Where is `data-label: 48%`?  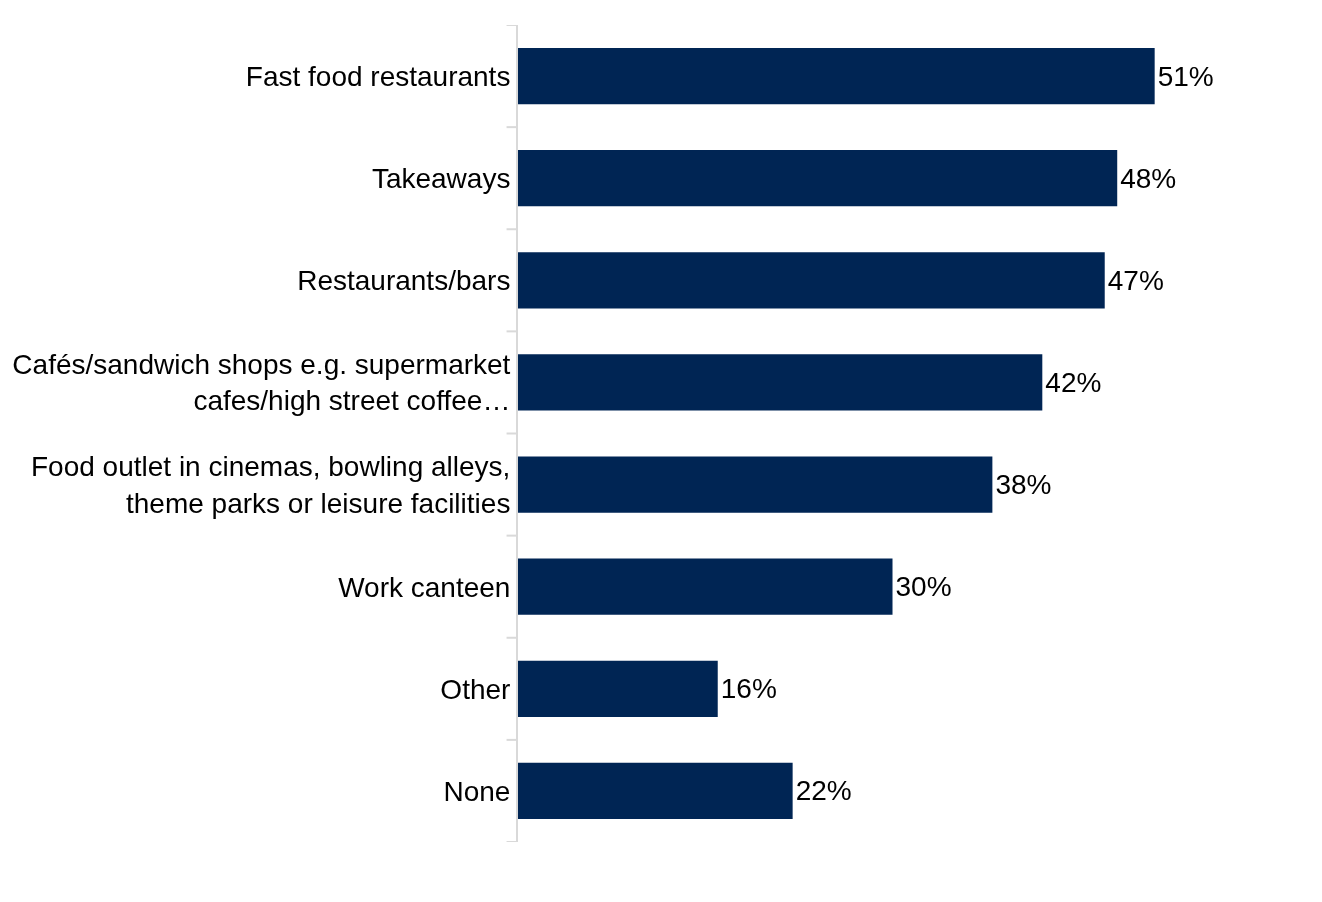
data-label: 48% is located at coordinates (1148, 178).